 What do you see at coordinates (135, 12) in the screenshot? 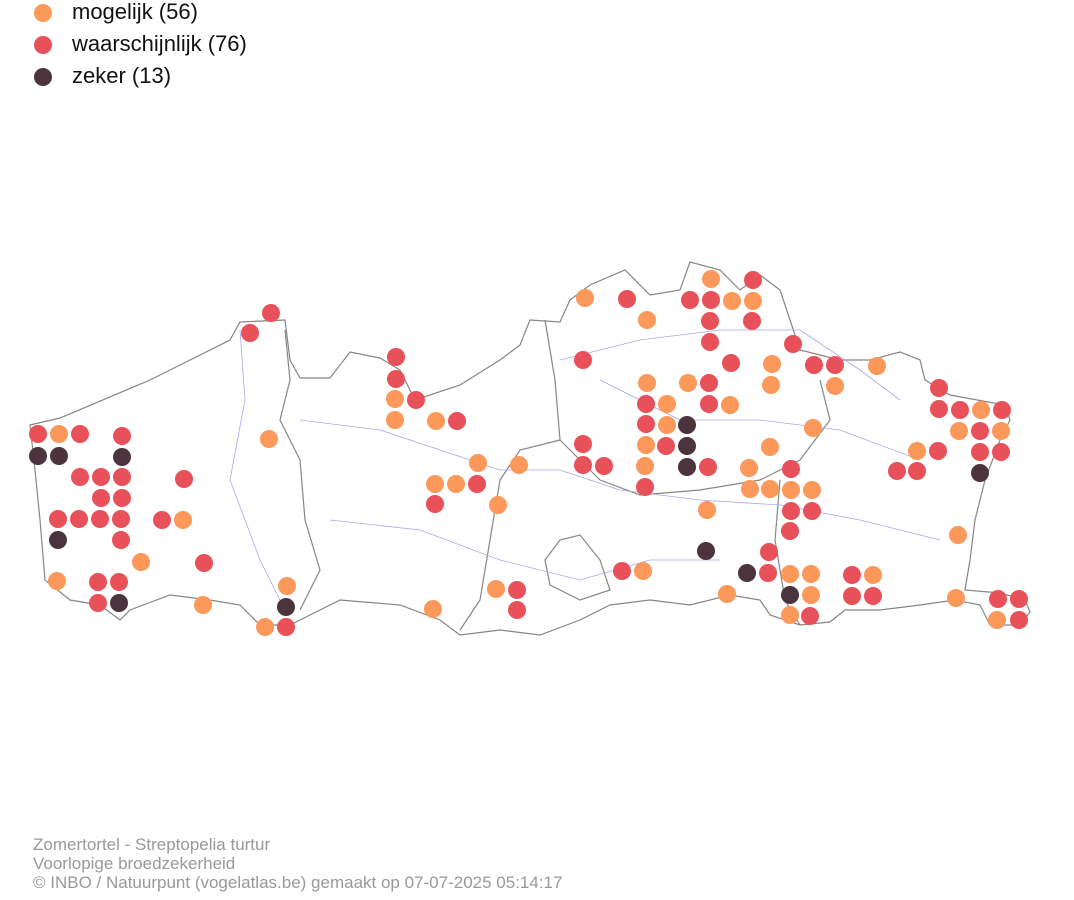
I see `legend-label: mogelijk (56)` at bounding box center [135, 12].